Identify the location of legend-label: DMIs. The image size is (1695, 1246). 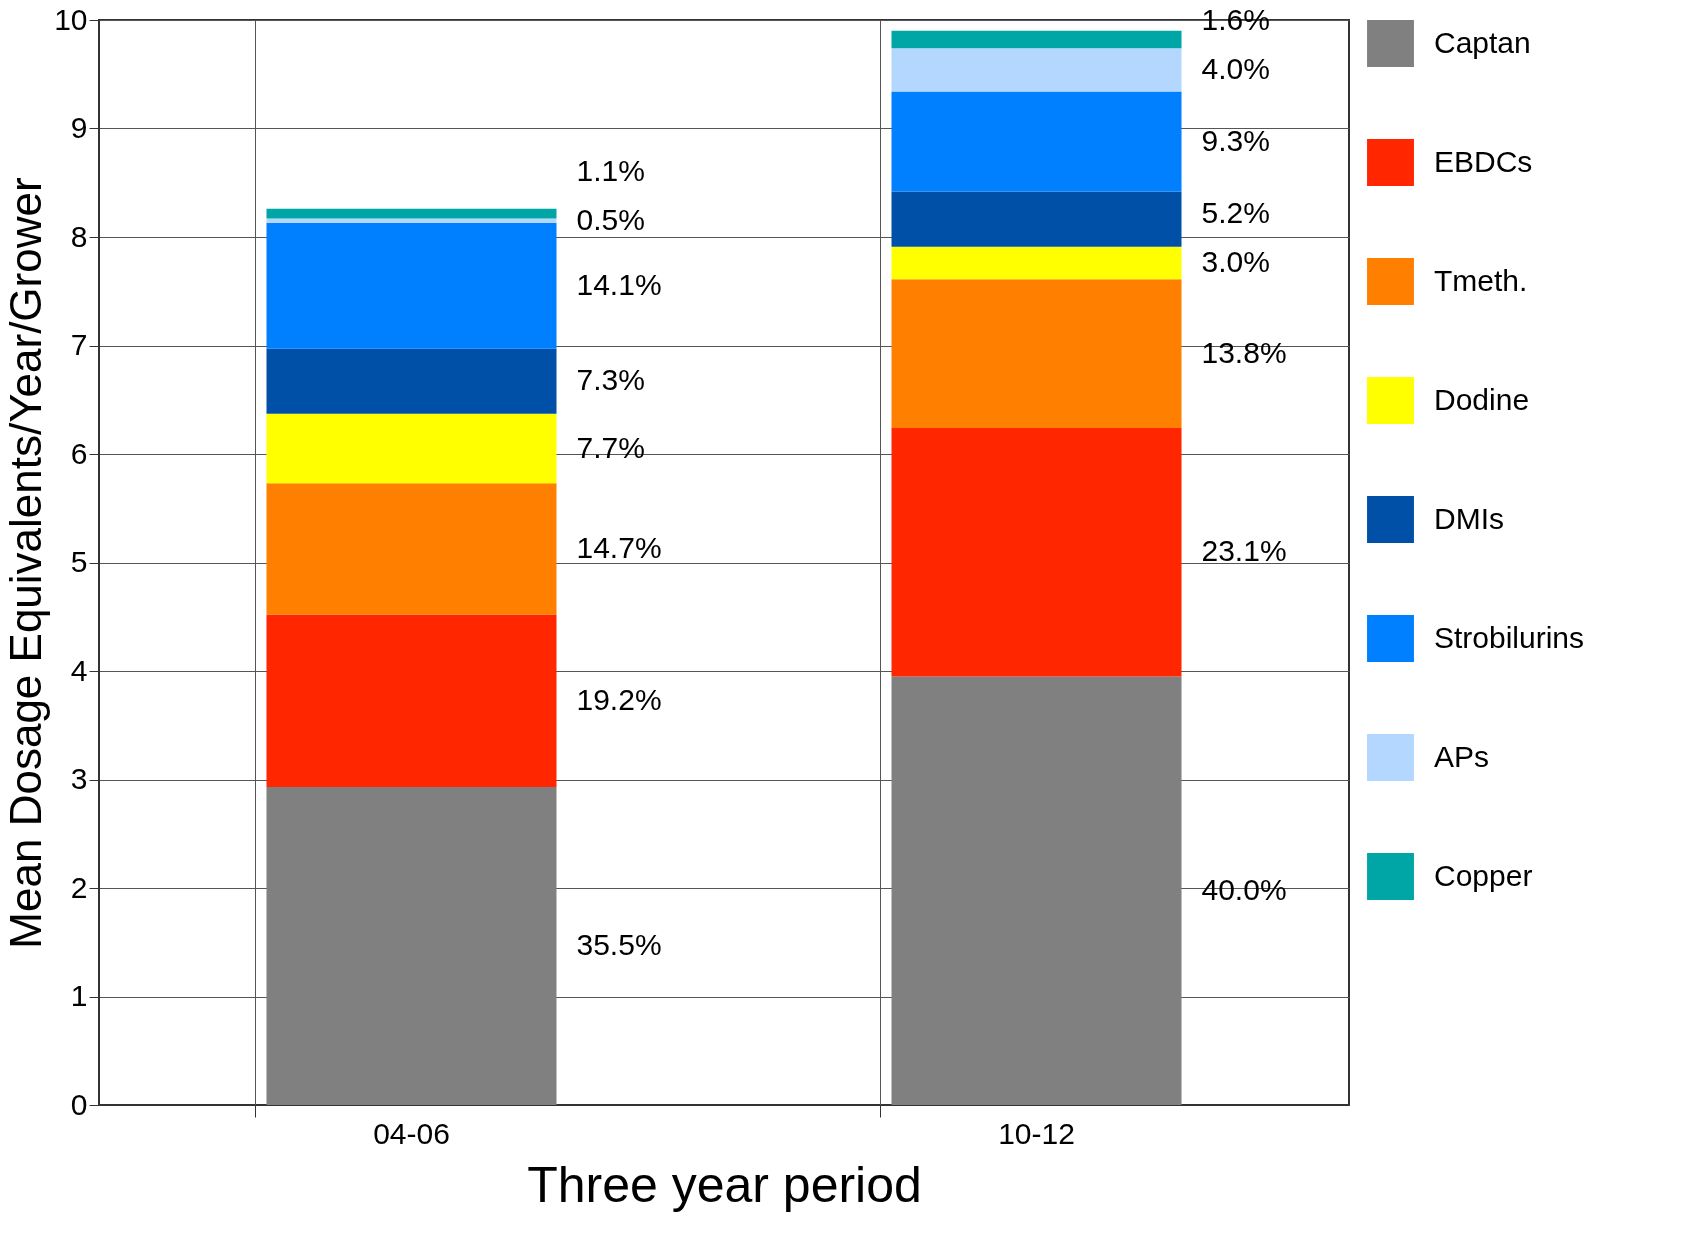
(1469, 518).